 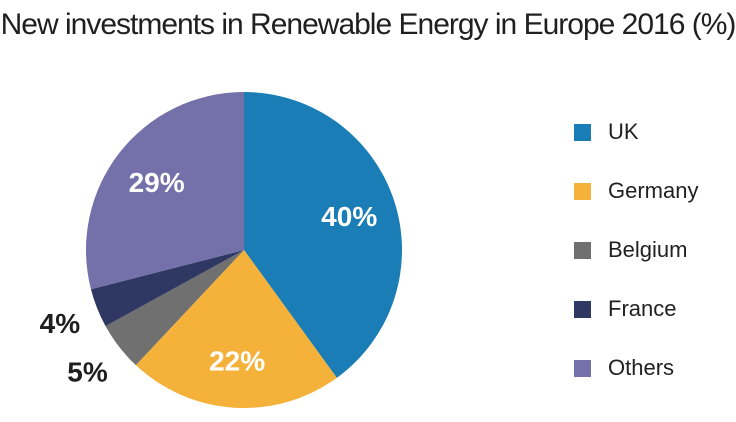 I want to click on legend-item-belgium: Belgium, so click(x=630, y=250).